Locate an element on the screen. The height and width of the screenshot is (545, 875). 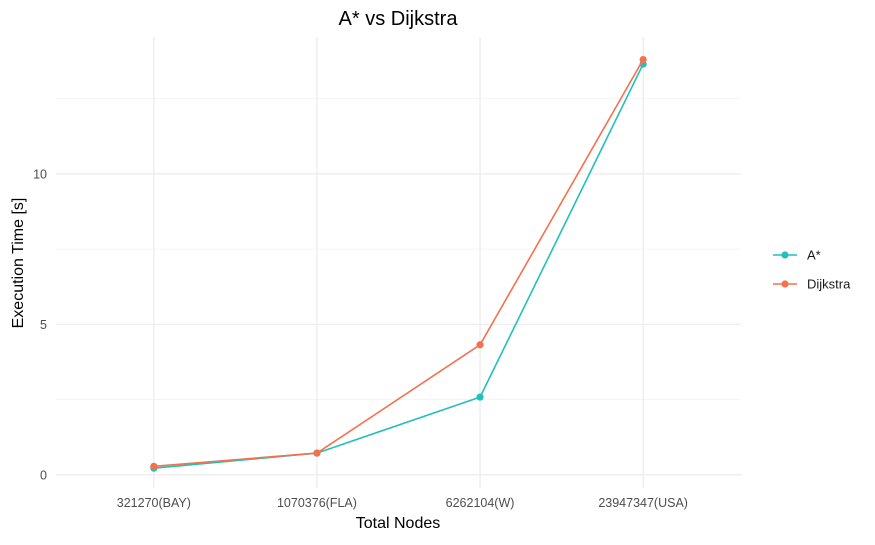
chart-title: A* vs Dijkstra is located at coordinates (399, 19).